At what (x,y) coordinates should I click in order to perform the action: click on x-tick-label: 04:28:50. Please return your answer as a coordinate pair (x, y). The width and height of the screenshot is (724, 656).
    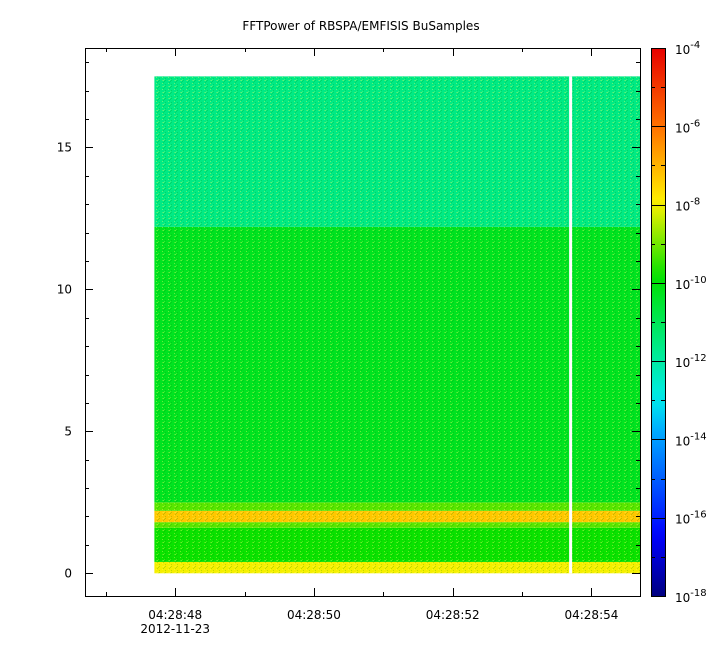
    Looking at the image, I should click on (314, 615).